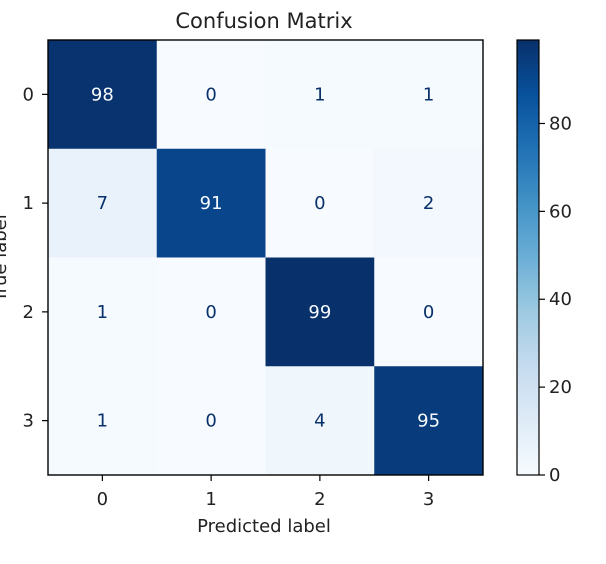 Image resolution: width=606 pixels, height=564 pixels. I want to click on y-tick-label: 3, so click(28, 421).